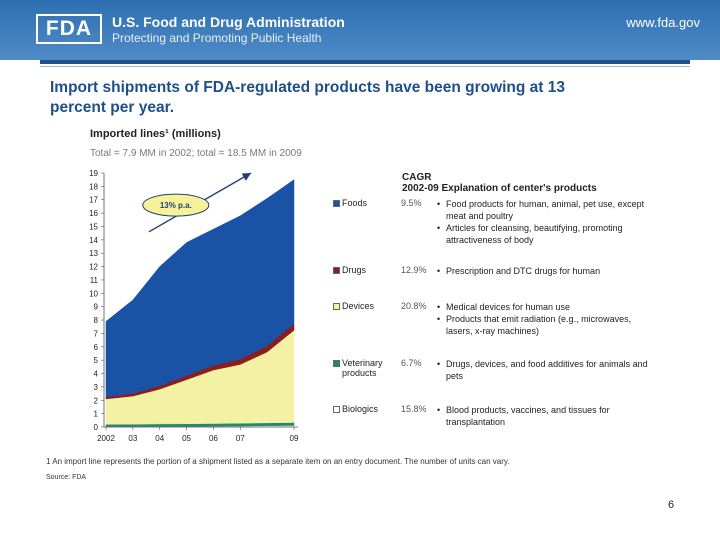  Describe the element at coordinates (93, 253) in the screenshot. I see `y-tick-label-13: 13` at that location.